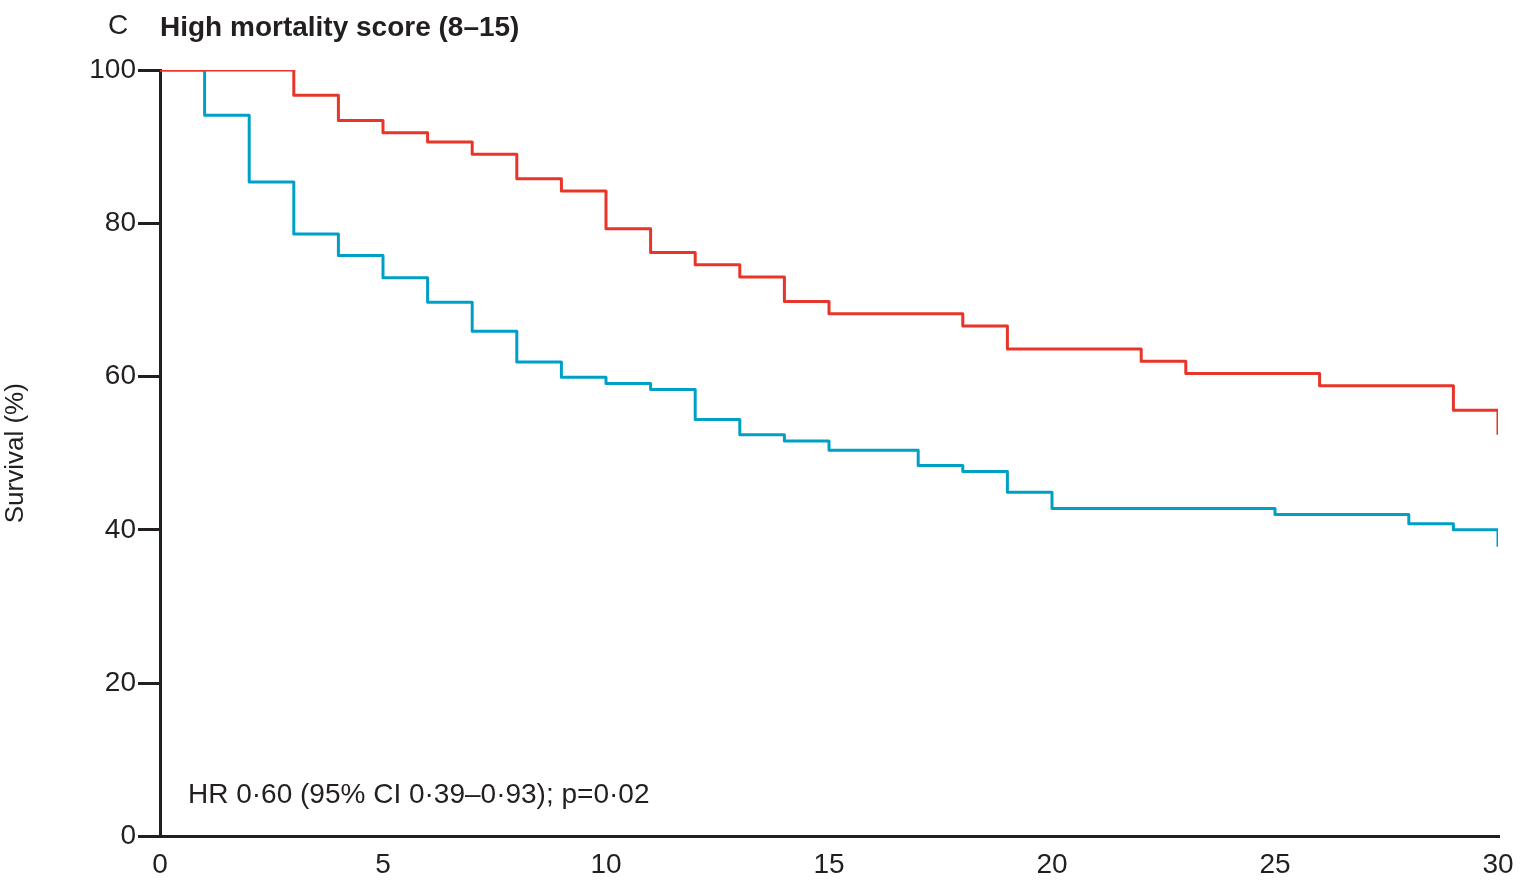 Image resolution: width=1532 pixels, height=884 pixels. I want to click on x-tick-label: 20, so click(1052, 863).